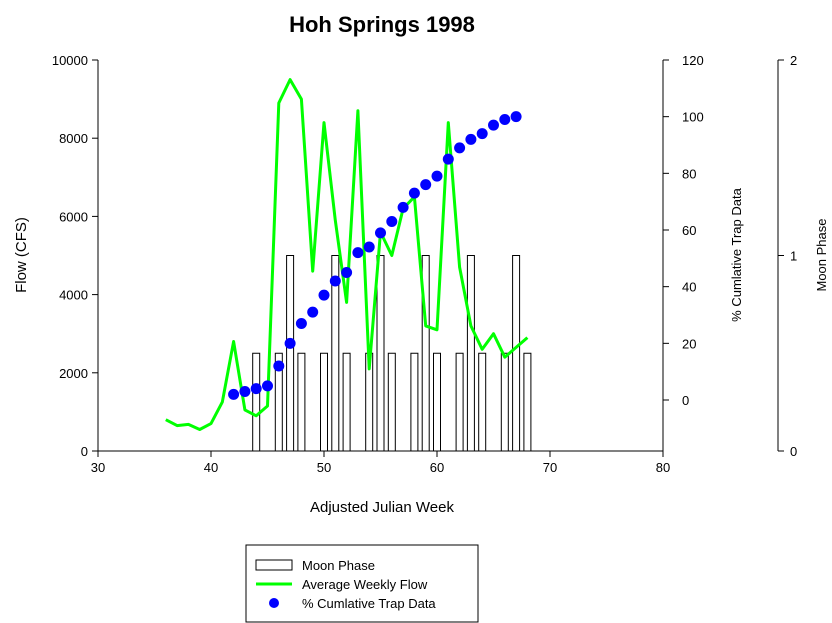 This screenshot has width=832, height=623. What do you see at coordinates (437, 467) in the screenshot?
I see `x-tick-label: 60` at bounding box center [437, 467].